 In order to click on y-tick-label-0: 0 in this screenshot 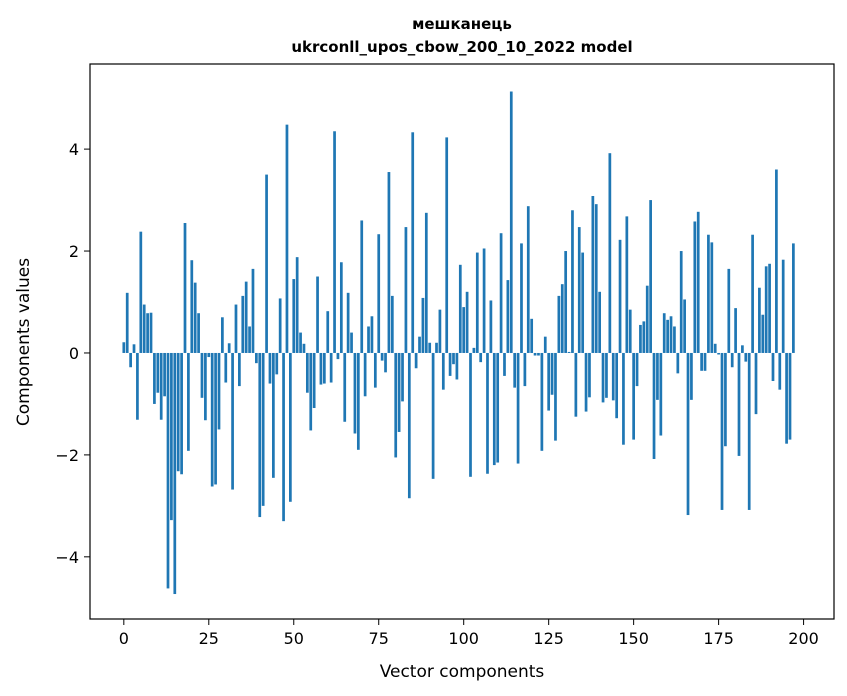, I will do `click(74, 353)`.